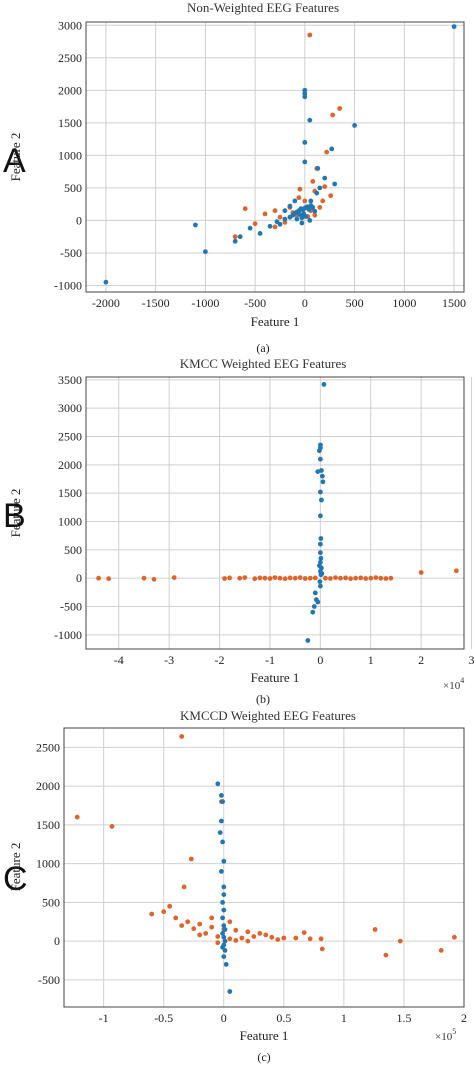 This screenshot has width=474, height=1069. Describe the element at coordinates (48, 825) in the screenshot. I see `panel-c-y-tick-label: 1500` at that location.